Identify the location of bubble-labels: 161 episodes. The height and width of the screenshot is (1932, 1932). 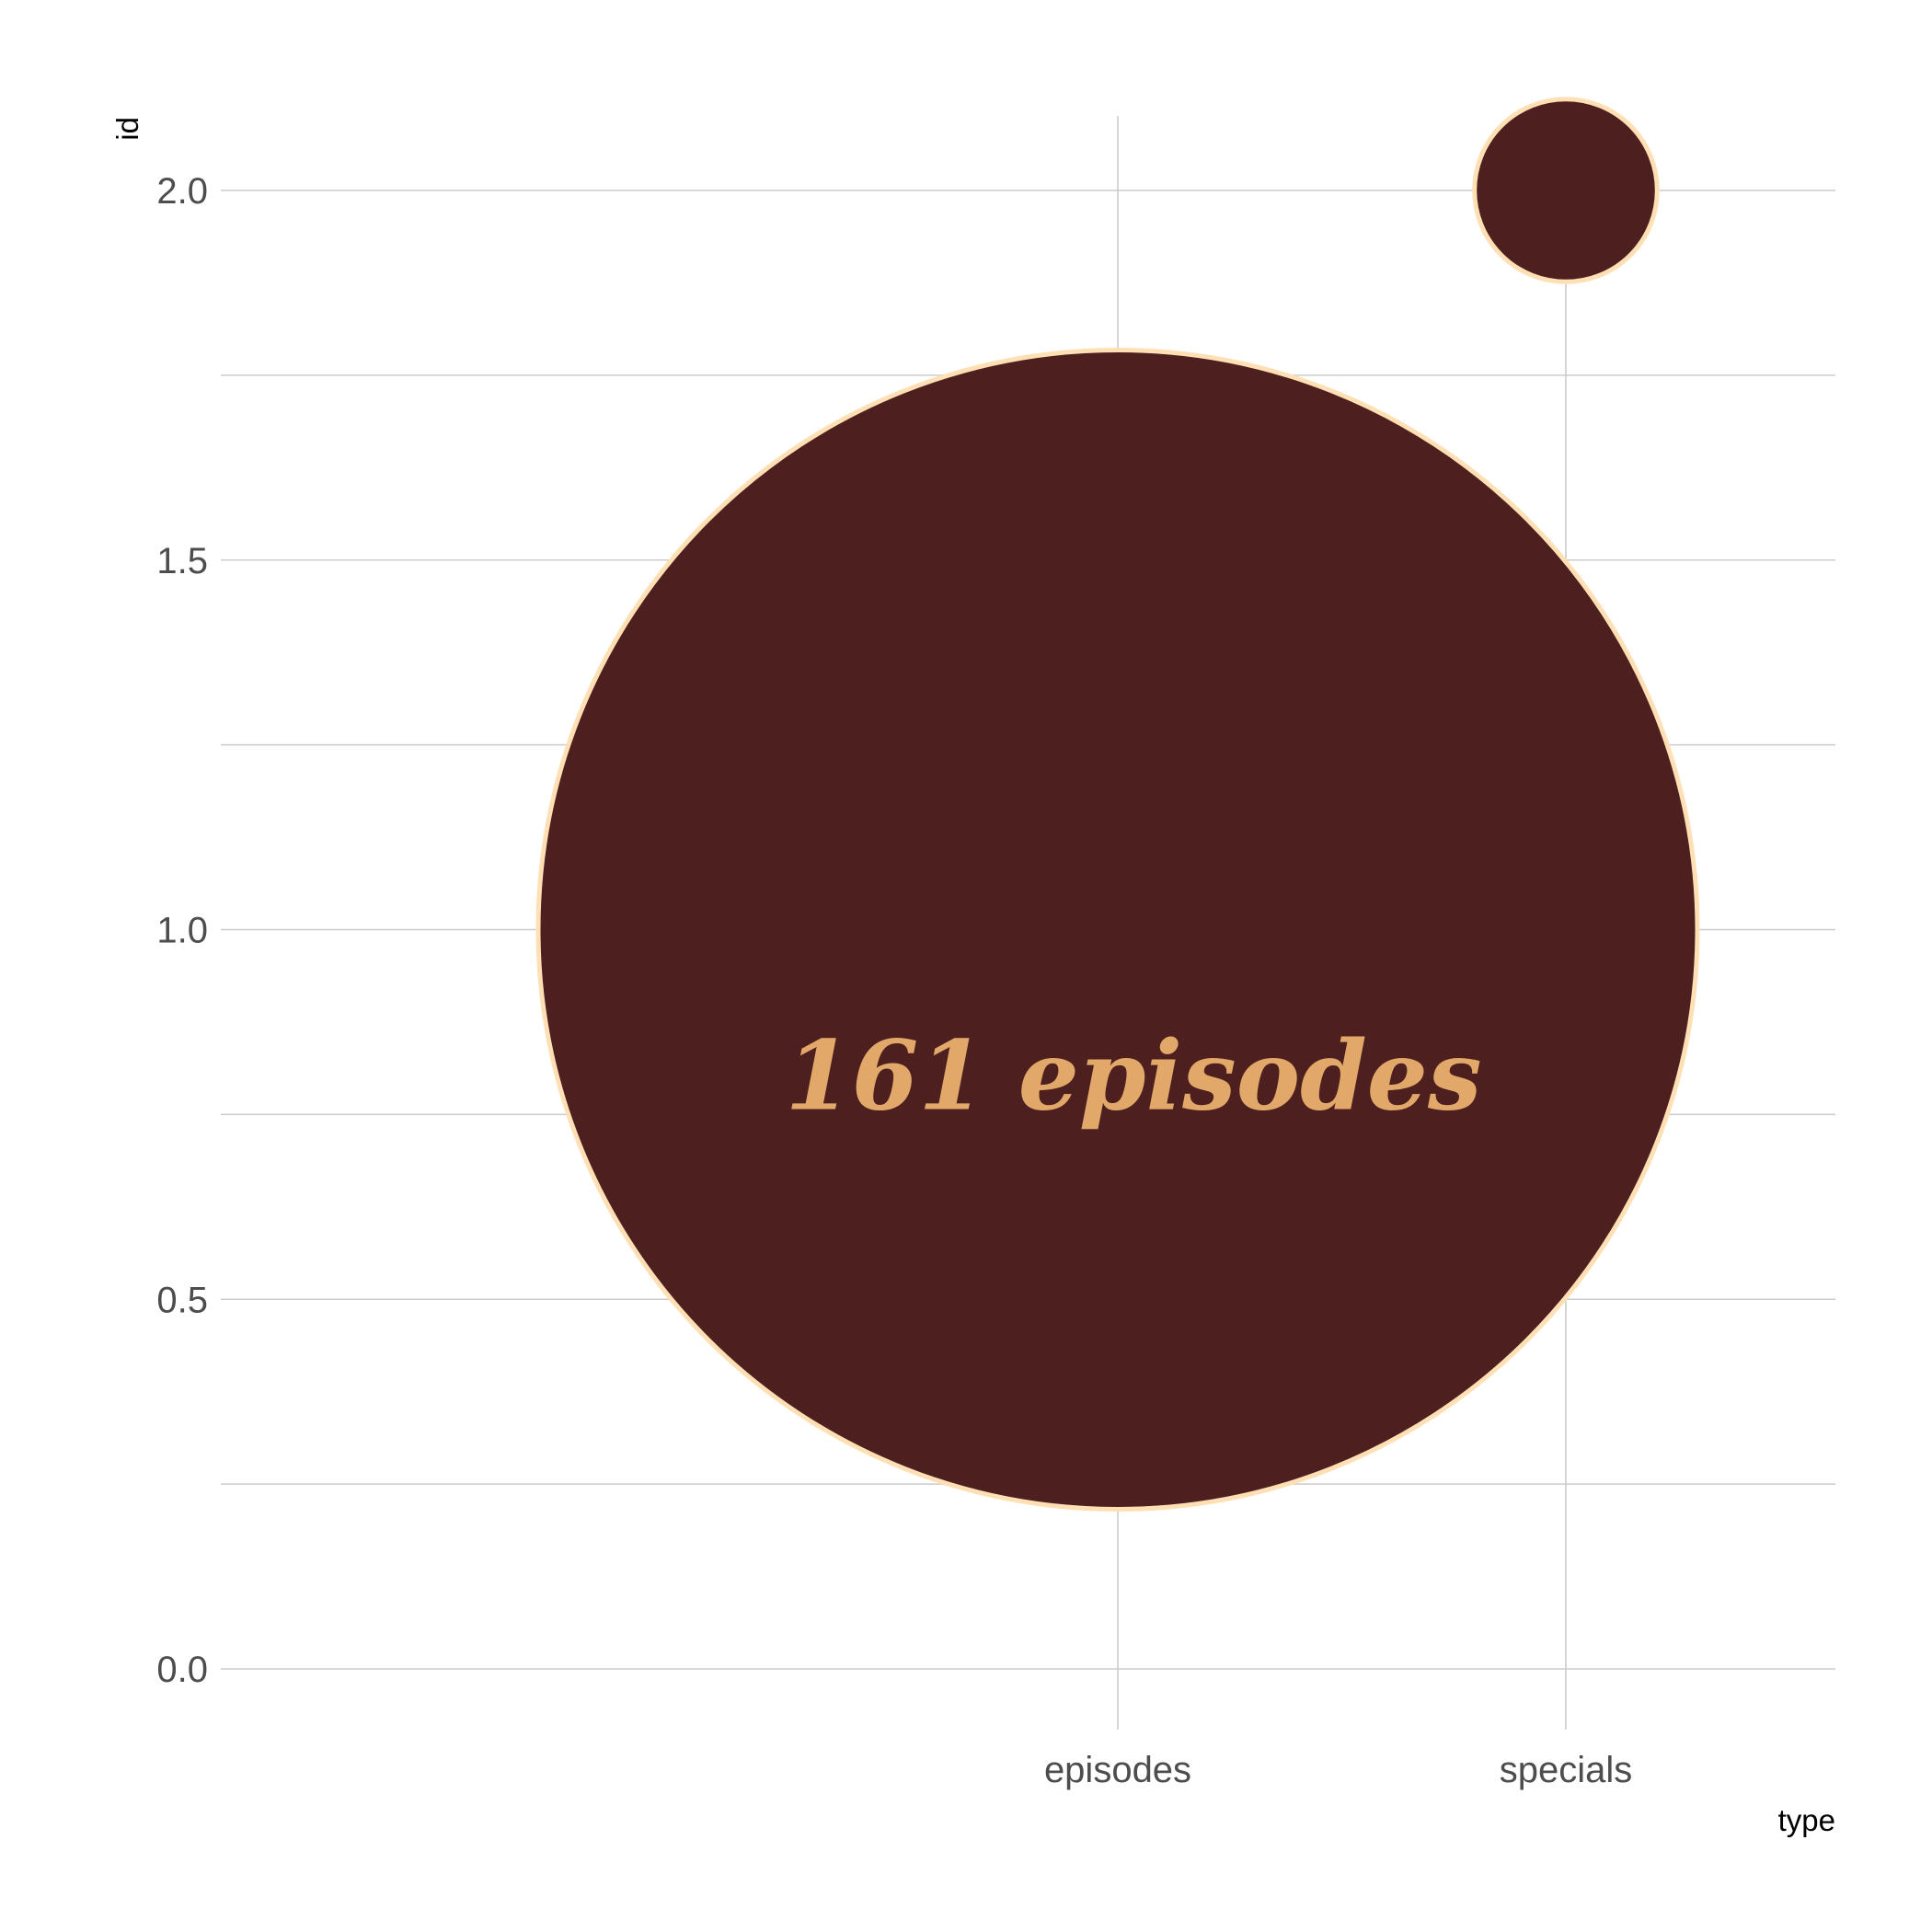
(1133, 1076).